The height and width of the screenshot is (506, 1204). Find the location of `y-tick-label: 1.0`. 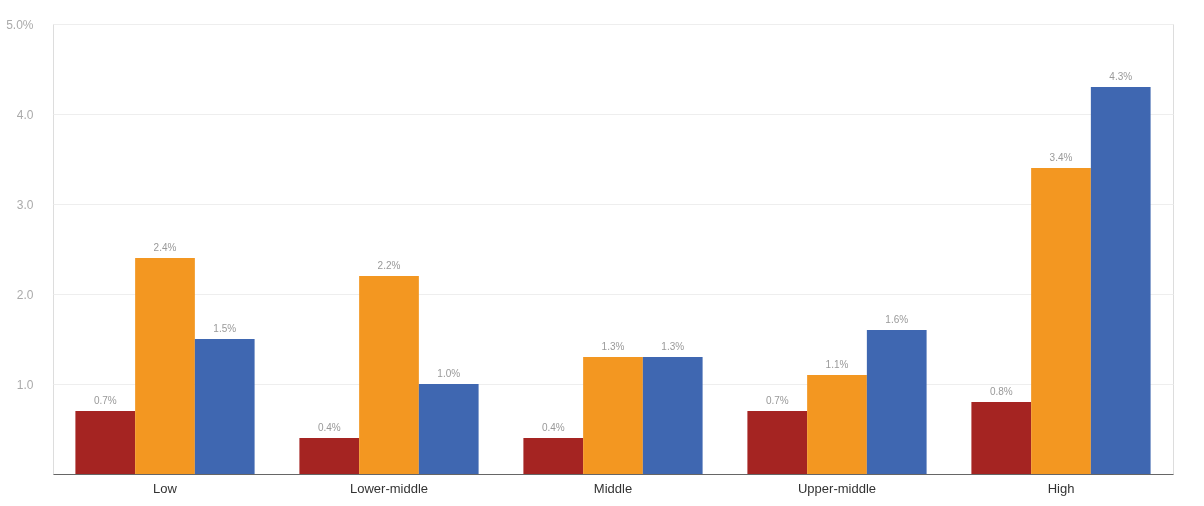

y-tick-label: 1.0 is located at coordinates (25, 384).